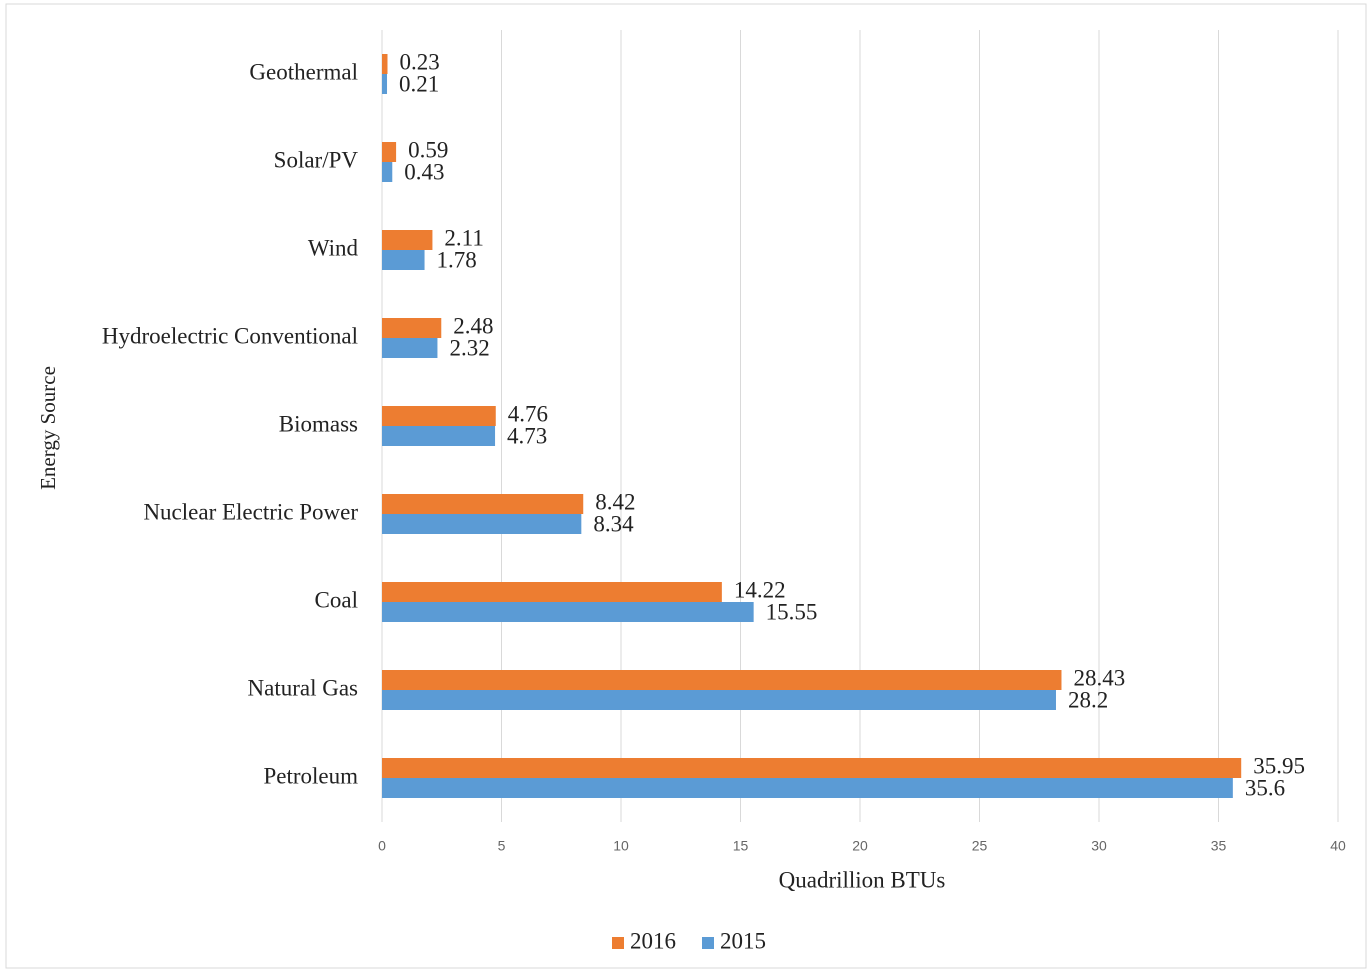 The height and width of the screenshot is (972, 1372). I want to click on value-label: 4.76, so click(528, 413).